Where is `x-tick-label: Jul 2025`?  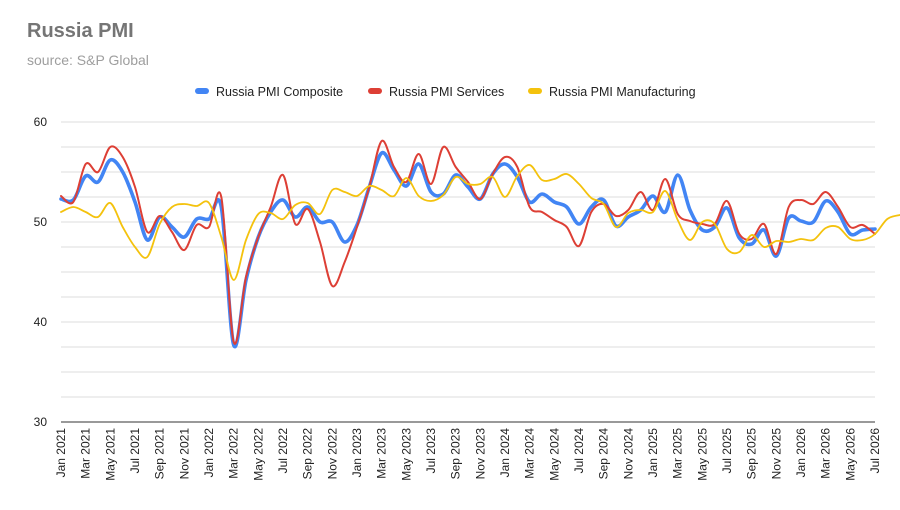 x-tick-label: Jul 2025 is located at coordinates (727, 451).